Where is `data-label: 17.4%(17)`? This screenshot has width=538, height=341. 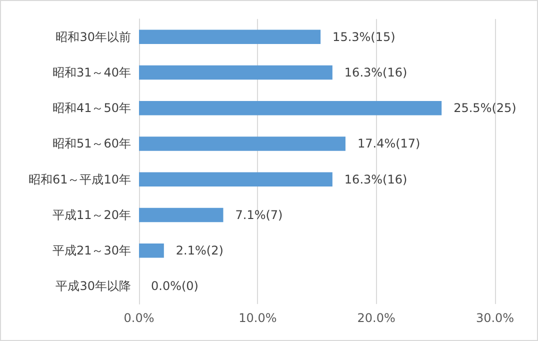 data-label: 17.4%(17) is located at coordinates (388, 143).